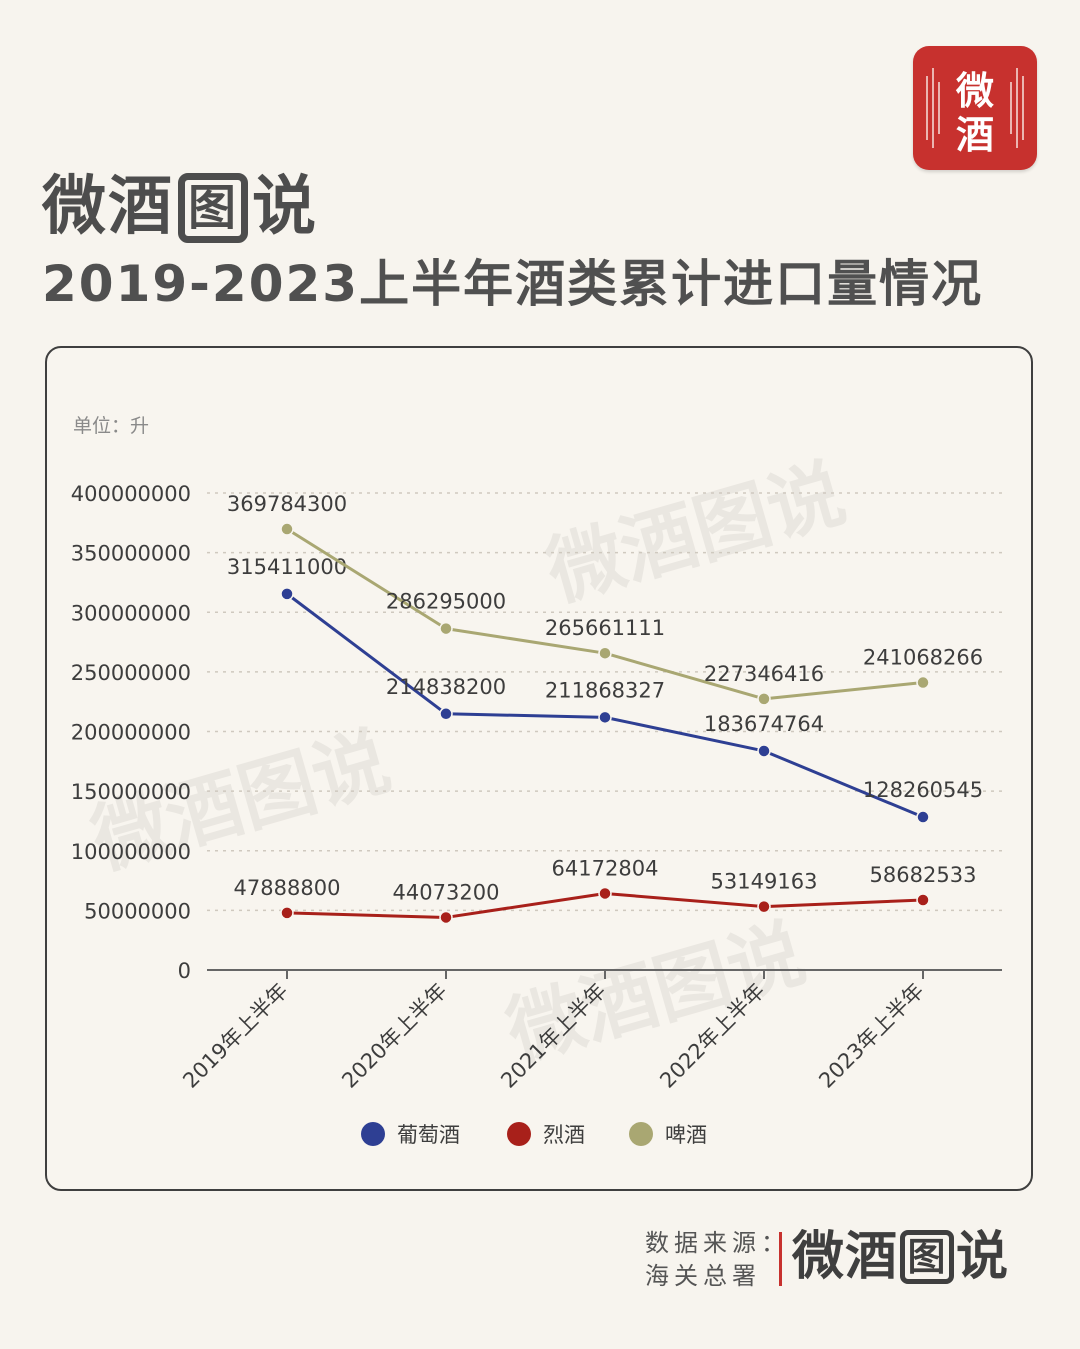  I want to click on y-tick-label: 50000000, so click(137, 911).